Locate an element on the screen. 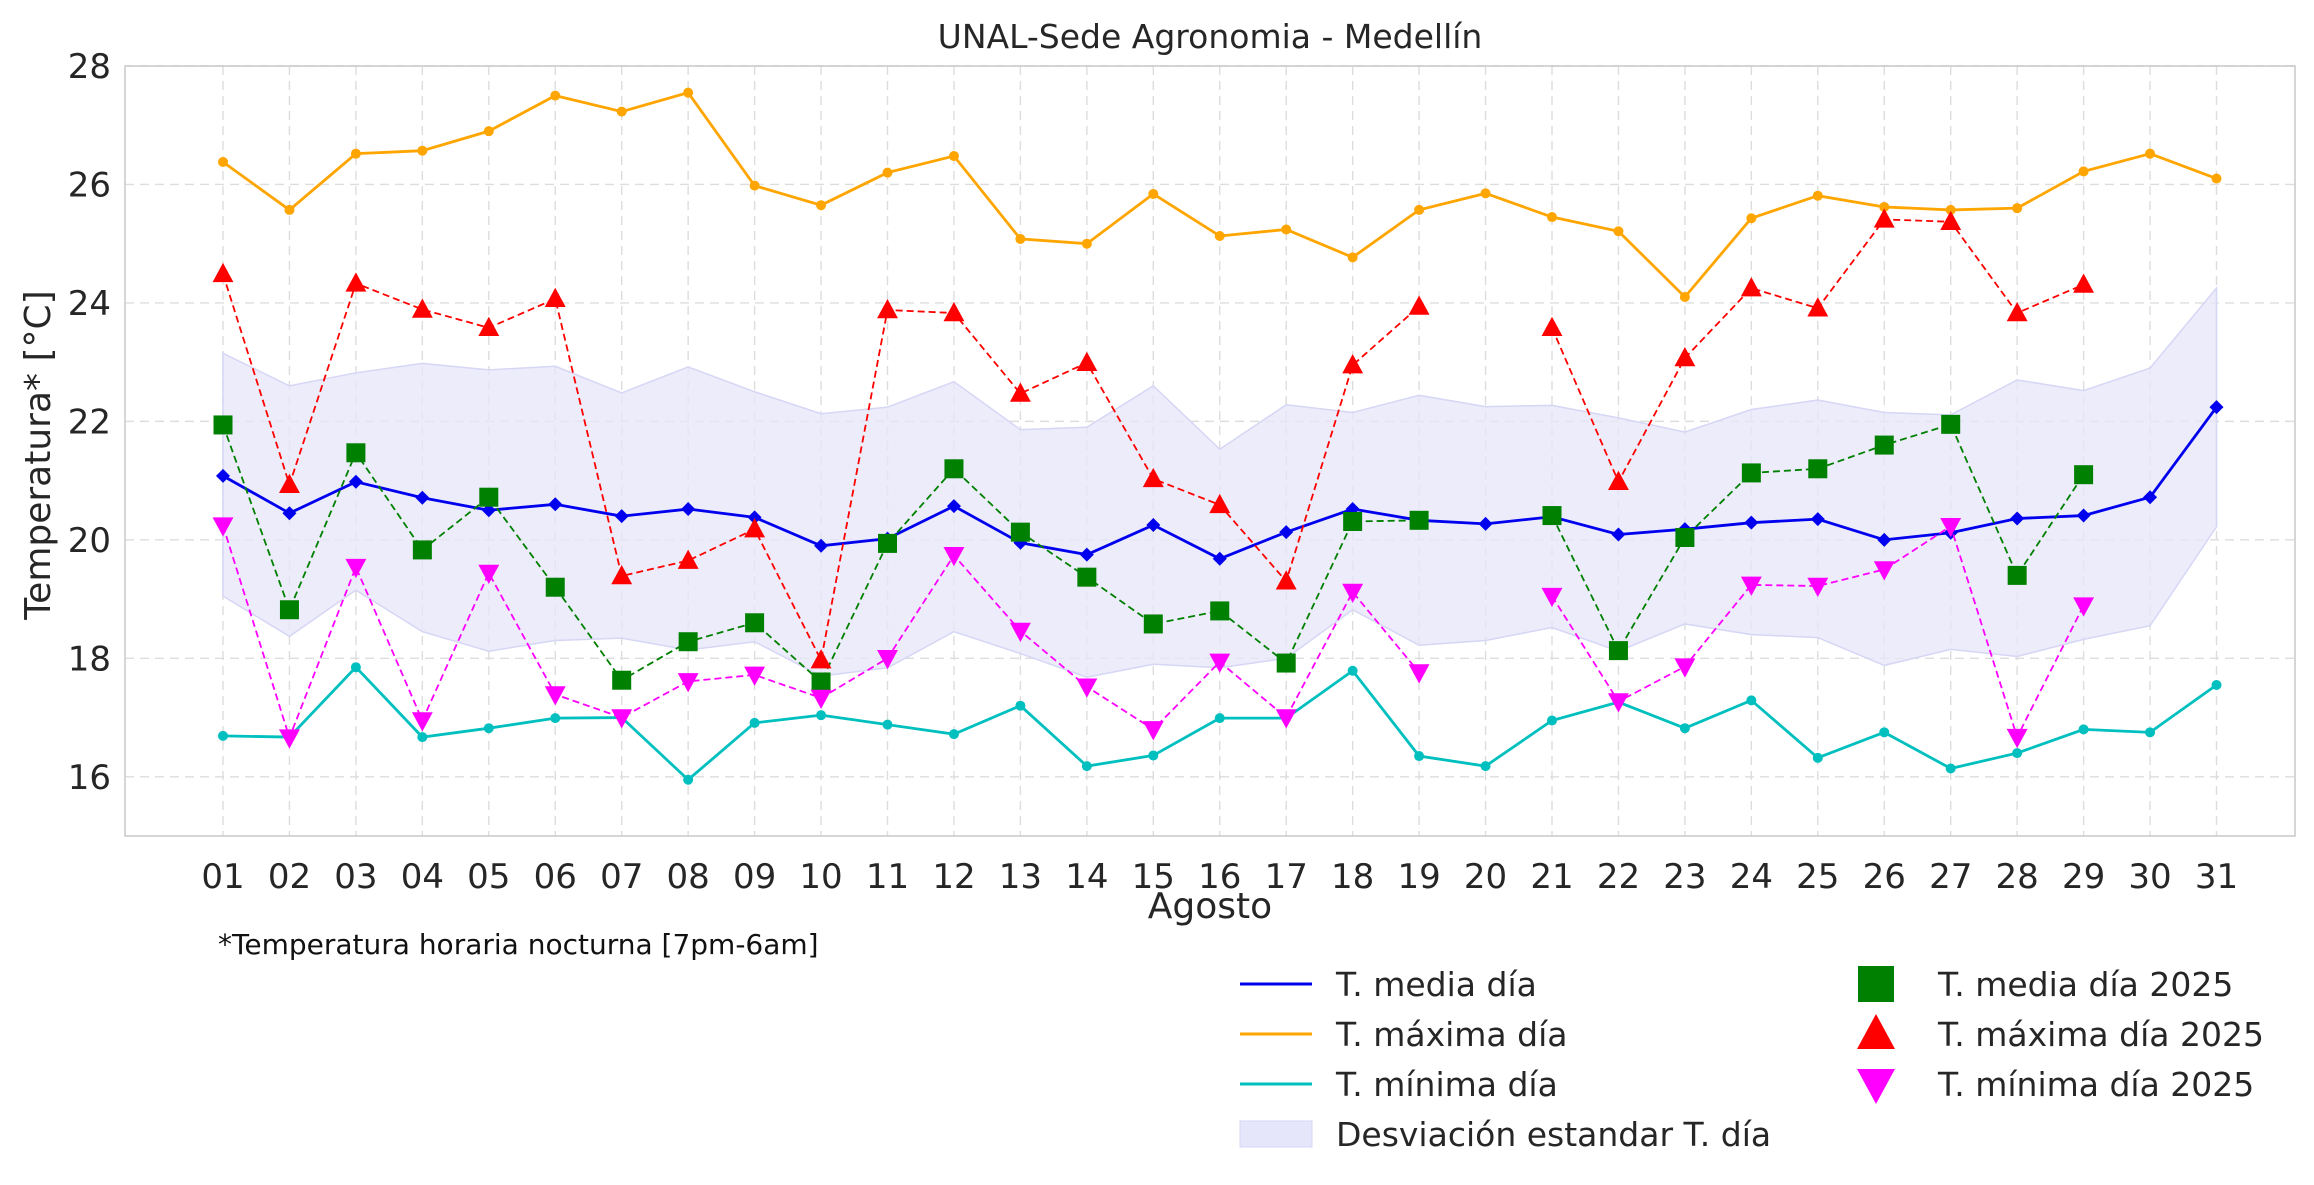 The image size is (2314, 1185). y-tick-label: 16 is located at coordinates (89, 778).